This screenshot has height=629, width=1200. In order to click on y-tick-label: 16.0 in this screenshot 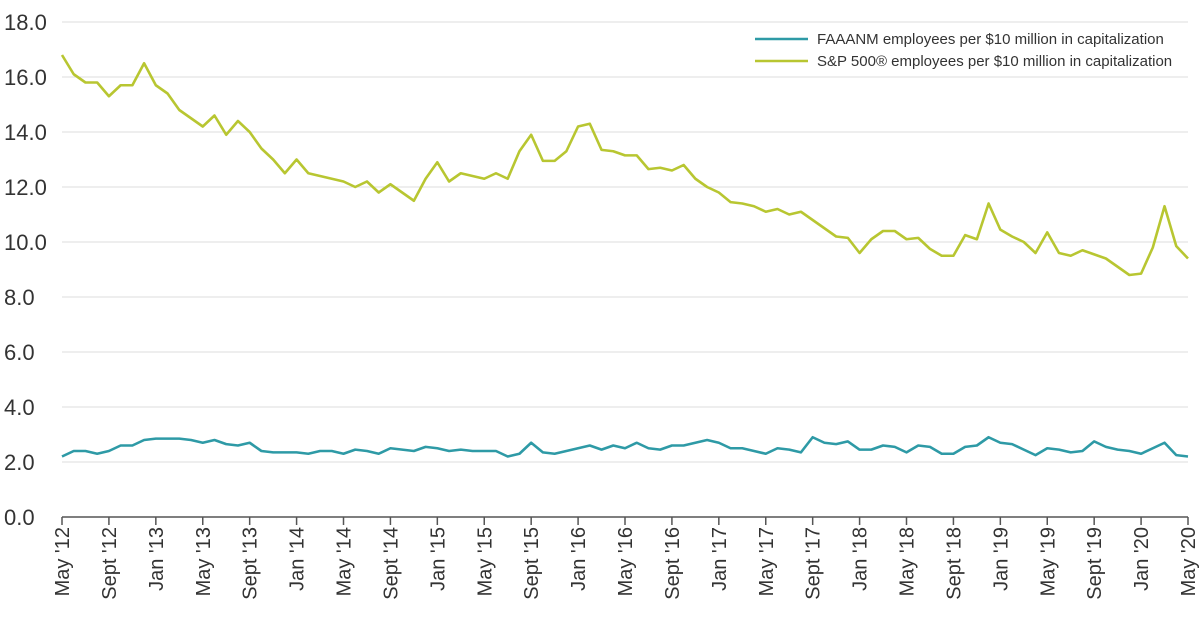, I will do `click(25, 77)`.